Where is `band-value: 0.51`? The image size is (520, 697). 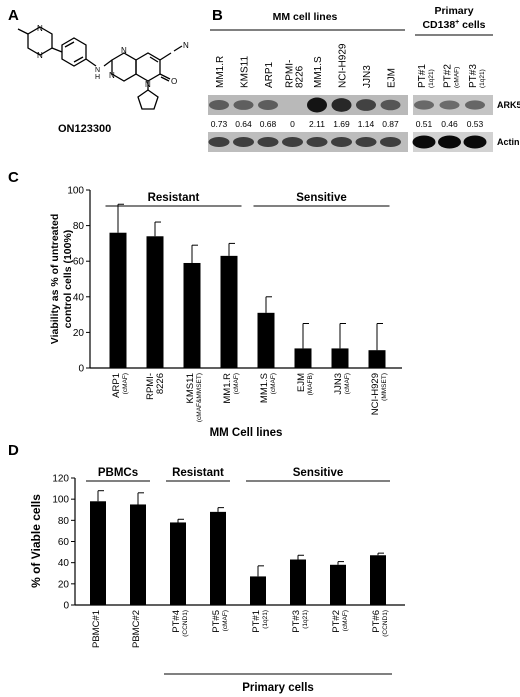
band-value: 0.51 is located at coordinates (424, 124).